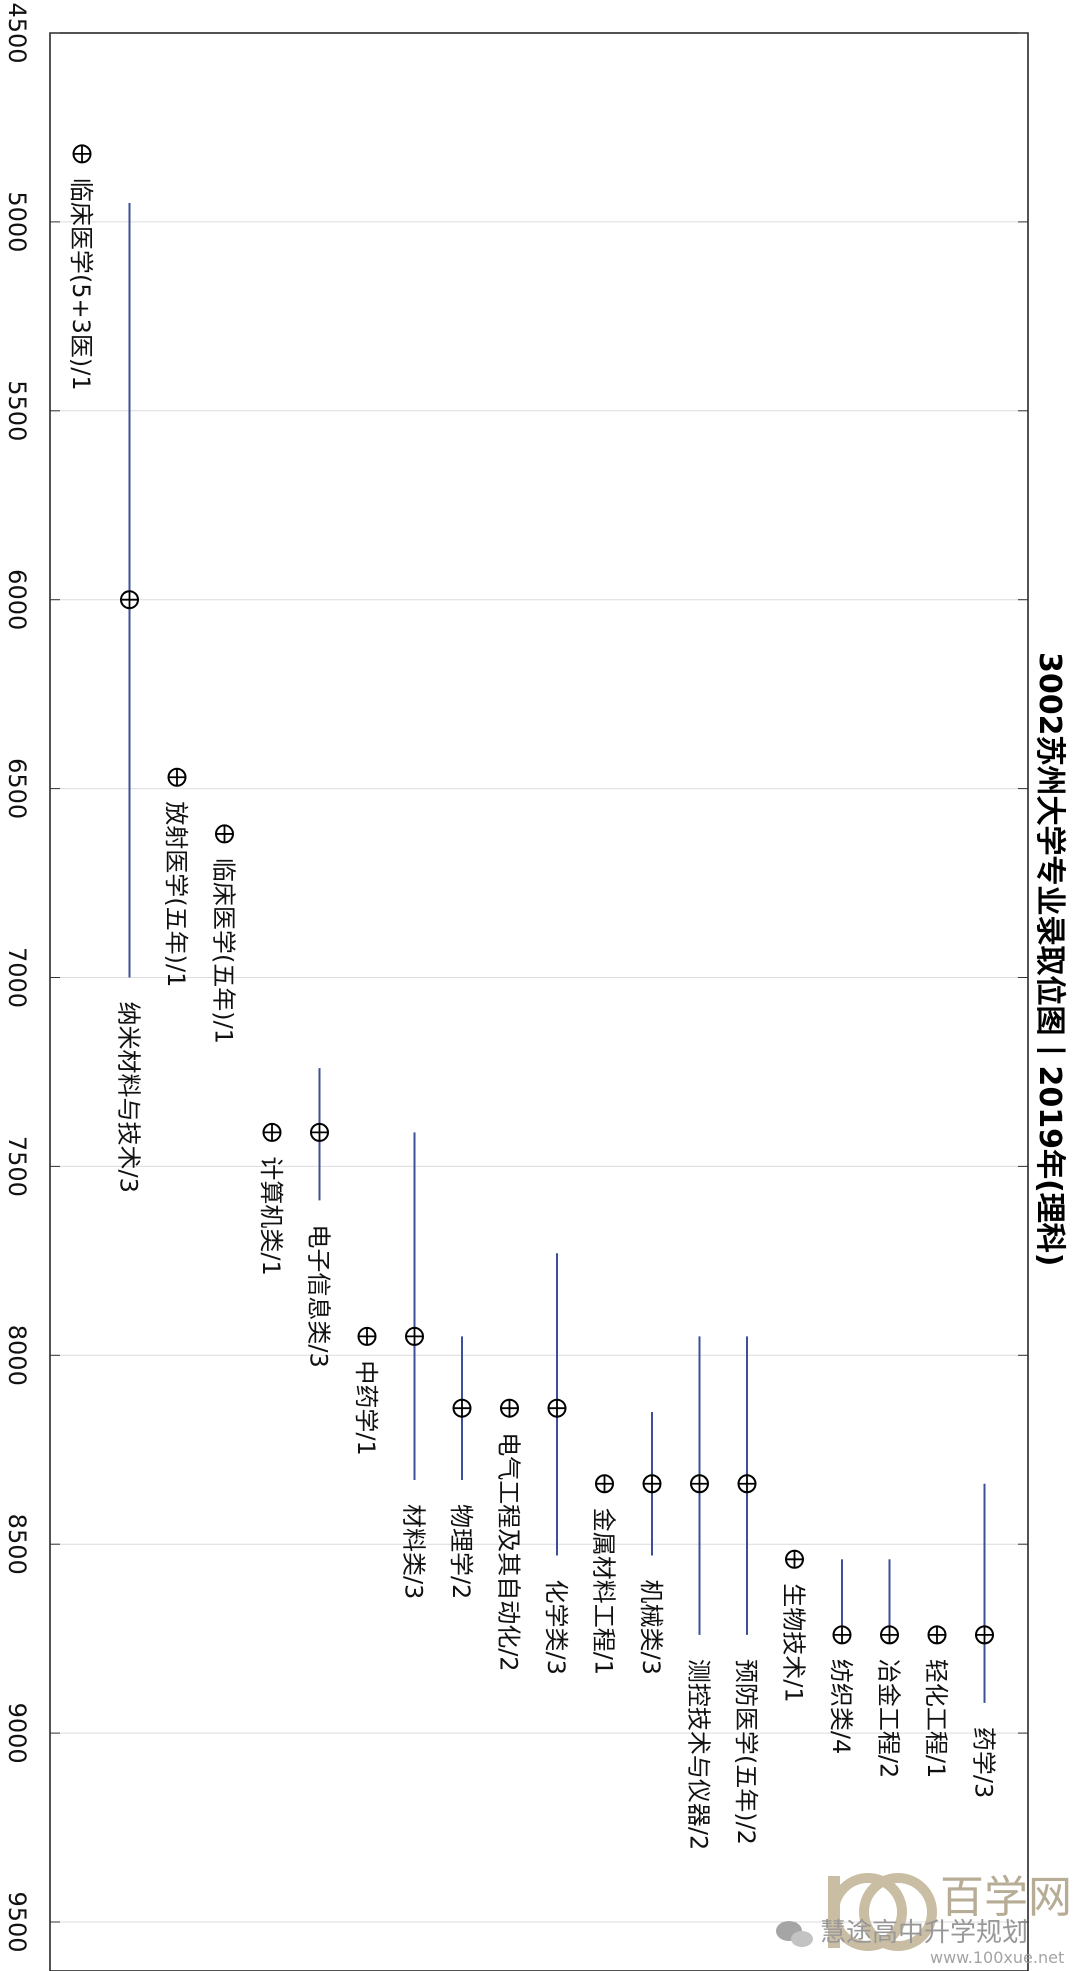 The width and height of the screenshot is (1080, 1971). I want to click on category-label: 中药学/1, so click(366, 1407).